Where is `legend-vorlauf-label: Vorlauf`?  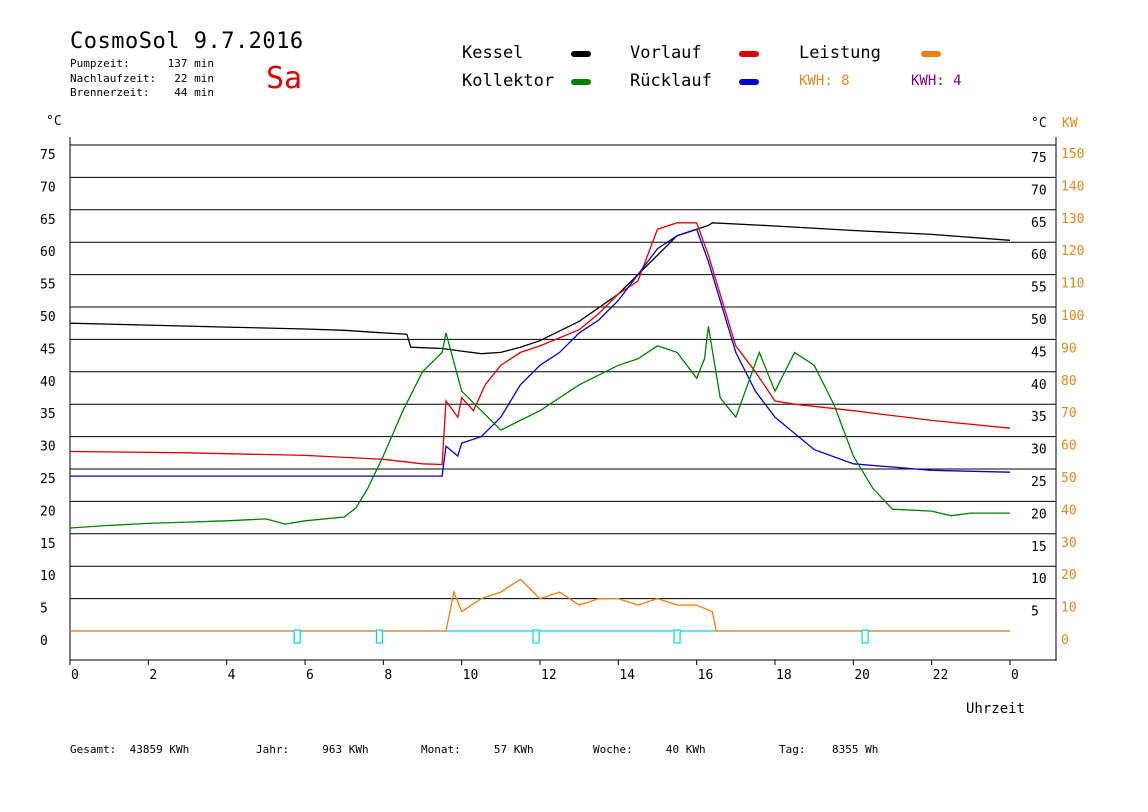
legend-vorlauf-label: Vorlauf is located at coordinates (666, 53).